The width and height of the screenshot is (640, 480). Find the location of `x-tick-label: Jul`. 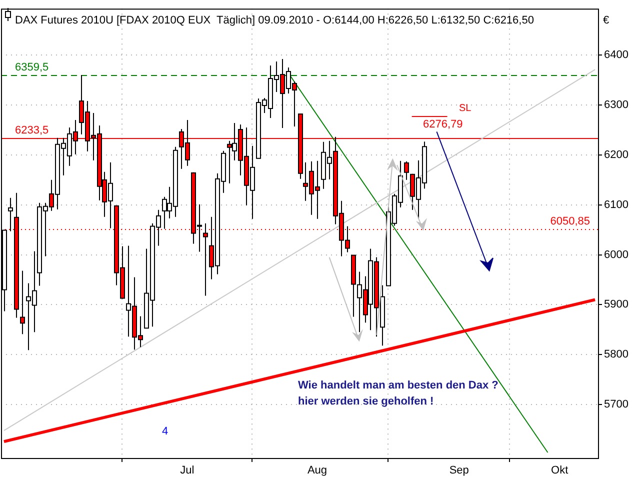

x-tick-label: Jul is located at coordinates (187, 470).